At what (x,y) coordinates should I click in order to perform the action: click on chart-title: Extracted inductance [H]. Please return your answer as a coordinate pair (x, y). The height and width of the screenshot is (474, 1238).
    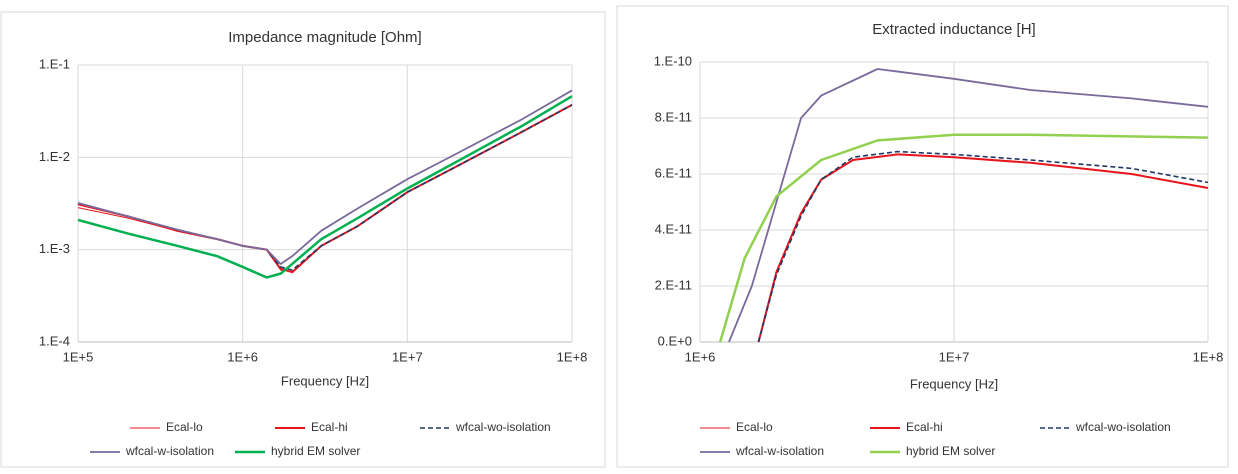
    Looking at the image, I should click on (953, 29).